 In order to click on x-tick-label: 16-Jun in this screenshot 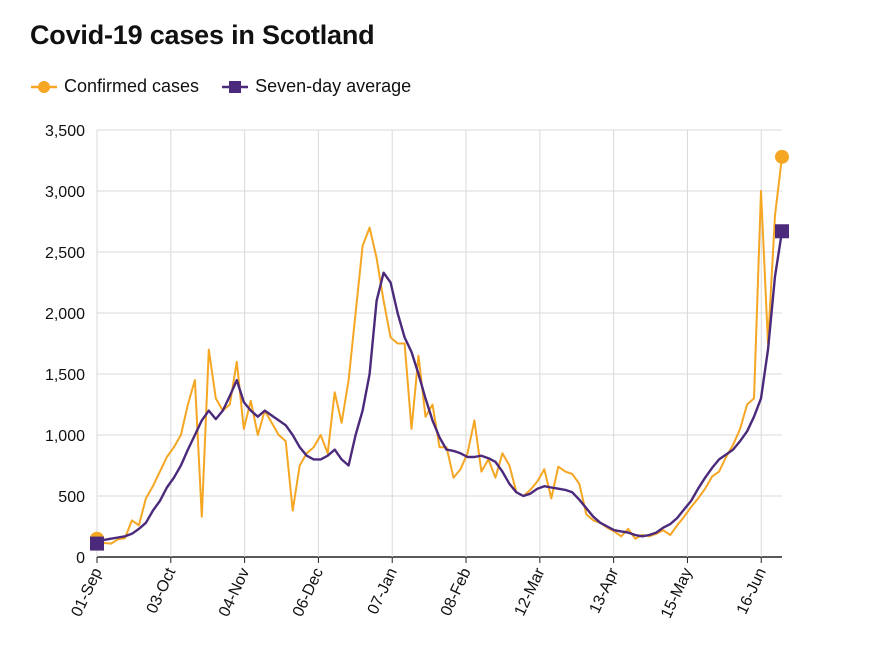, I will do `click(752, 592)`.